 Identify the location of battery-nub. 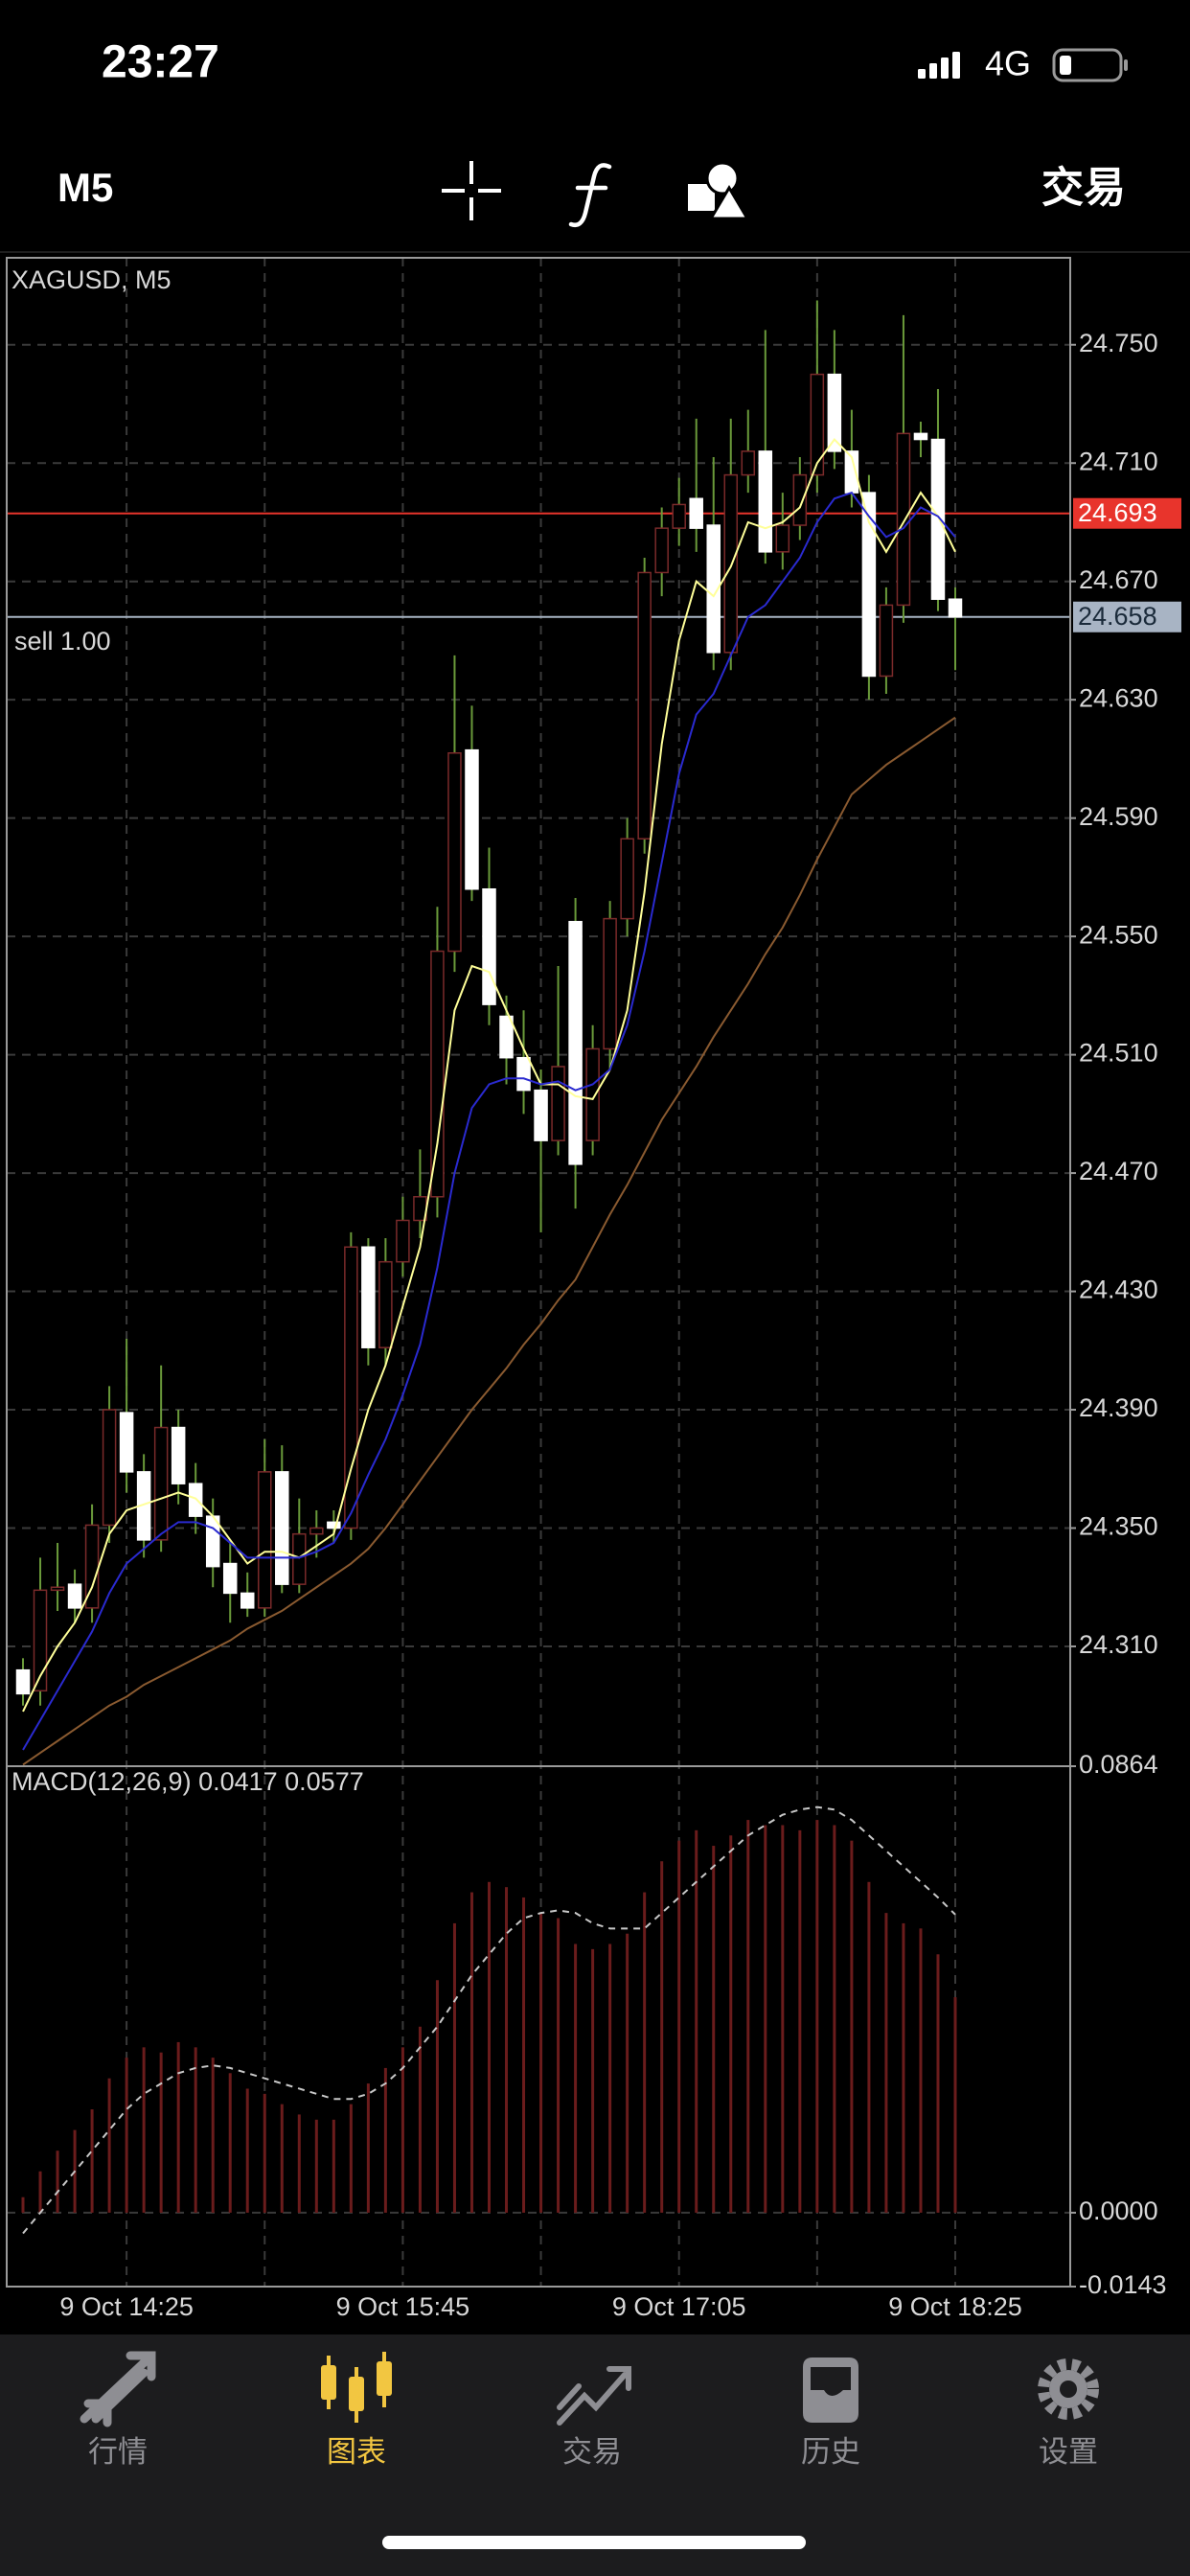
(1126, 65).